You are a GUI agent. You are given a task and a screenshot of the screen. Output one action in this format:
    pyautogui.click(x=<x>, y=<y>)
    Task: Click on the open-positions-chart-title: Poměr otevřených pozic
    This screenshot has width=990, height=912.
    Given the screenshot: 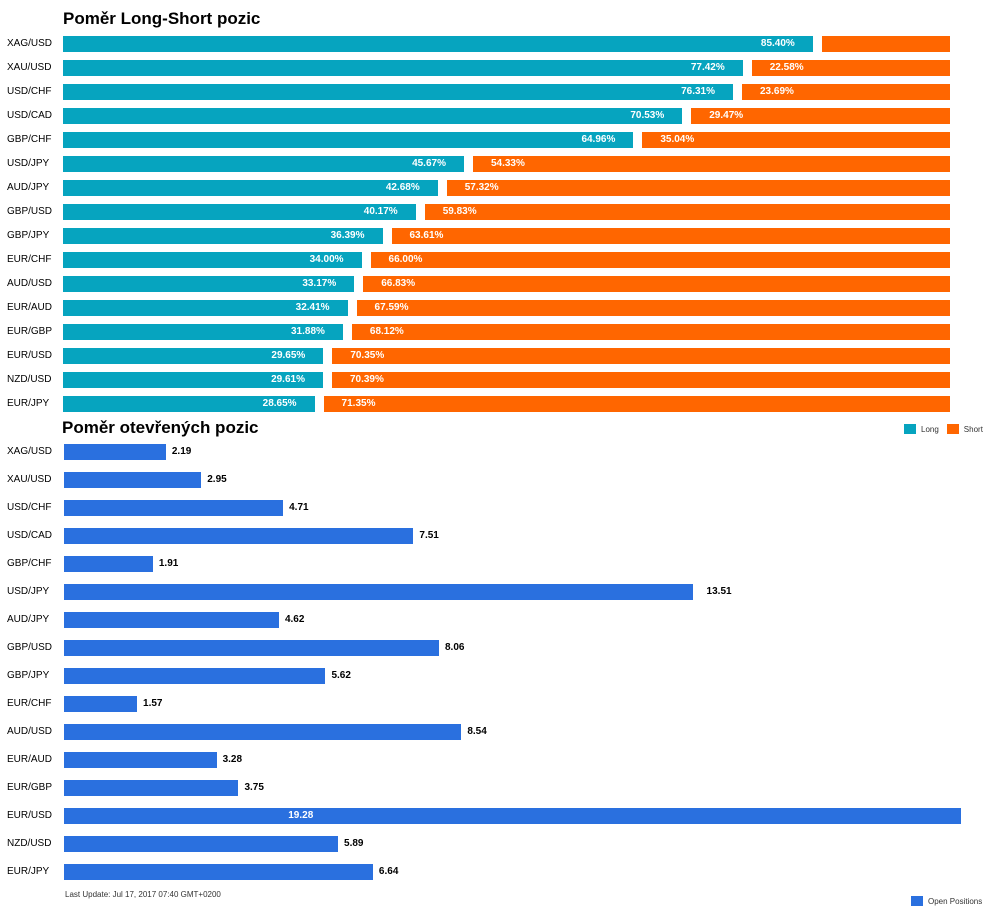 What is the action you would take?
    pyautogui.click(x=160, y=427)
    